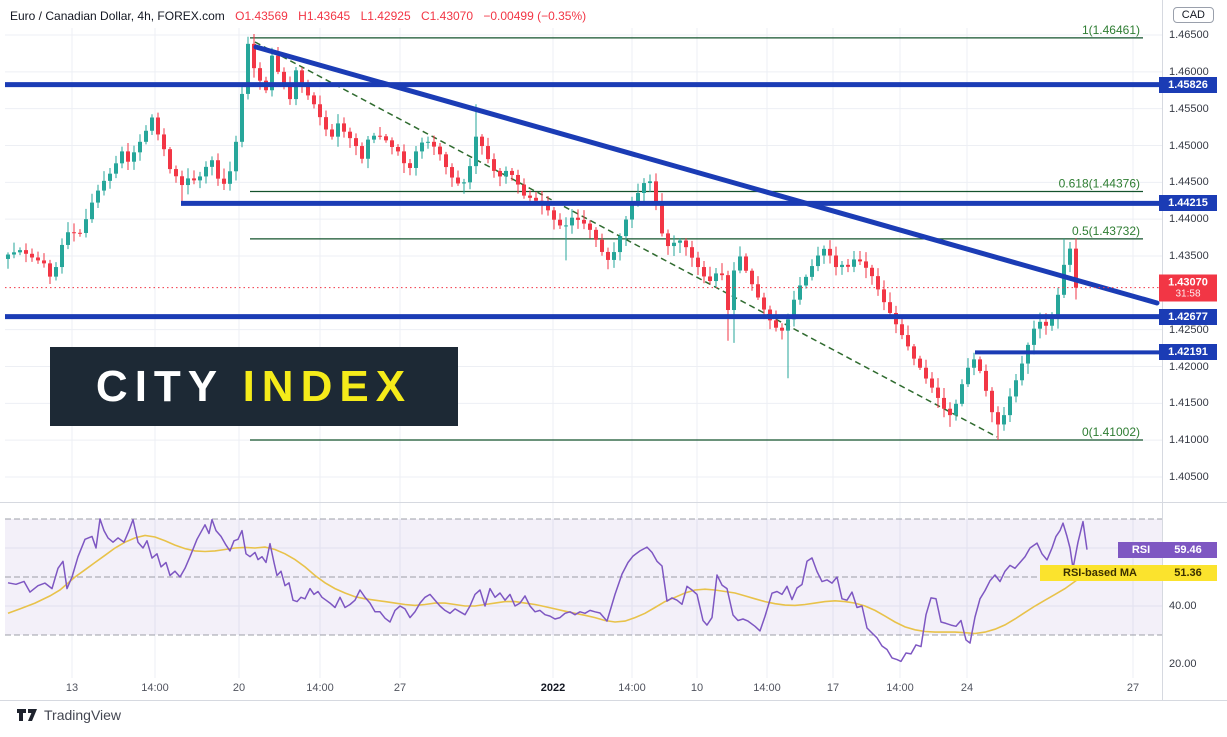 The image size is (1227, 737). Describe the element at coordinates (1193, 15) in the screenshot. I see `quote-currency-badge: CAD` at that location.